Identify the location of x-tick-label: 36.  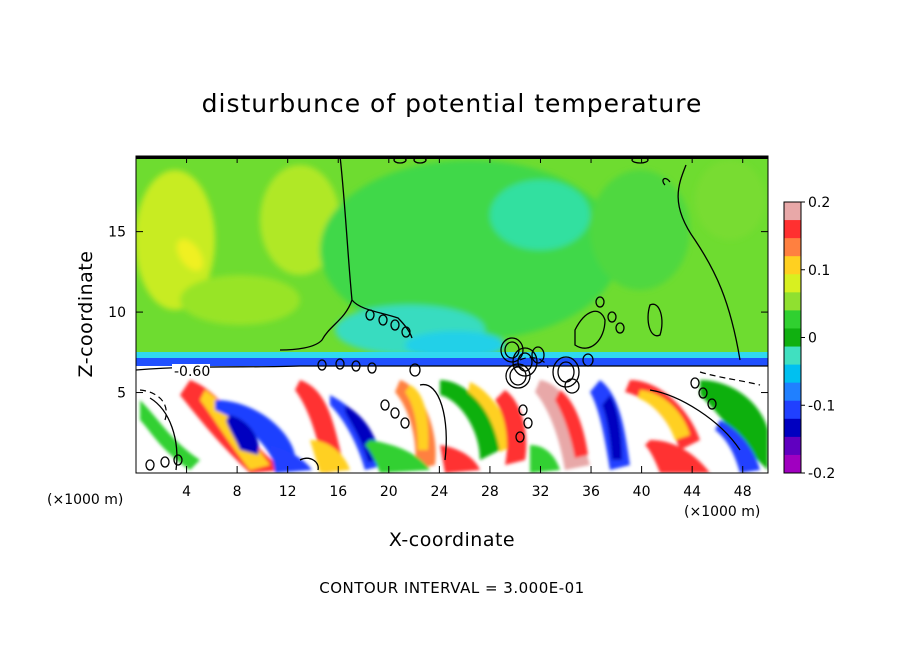
(591, 492).